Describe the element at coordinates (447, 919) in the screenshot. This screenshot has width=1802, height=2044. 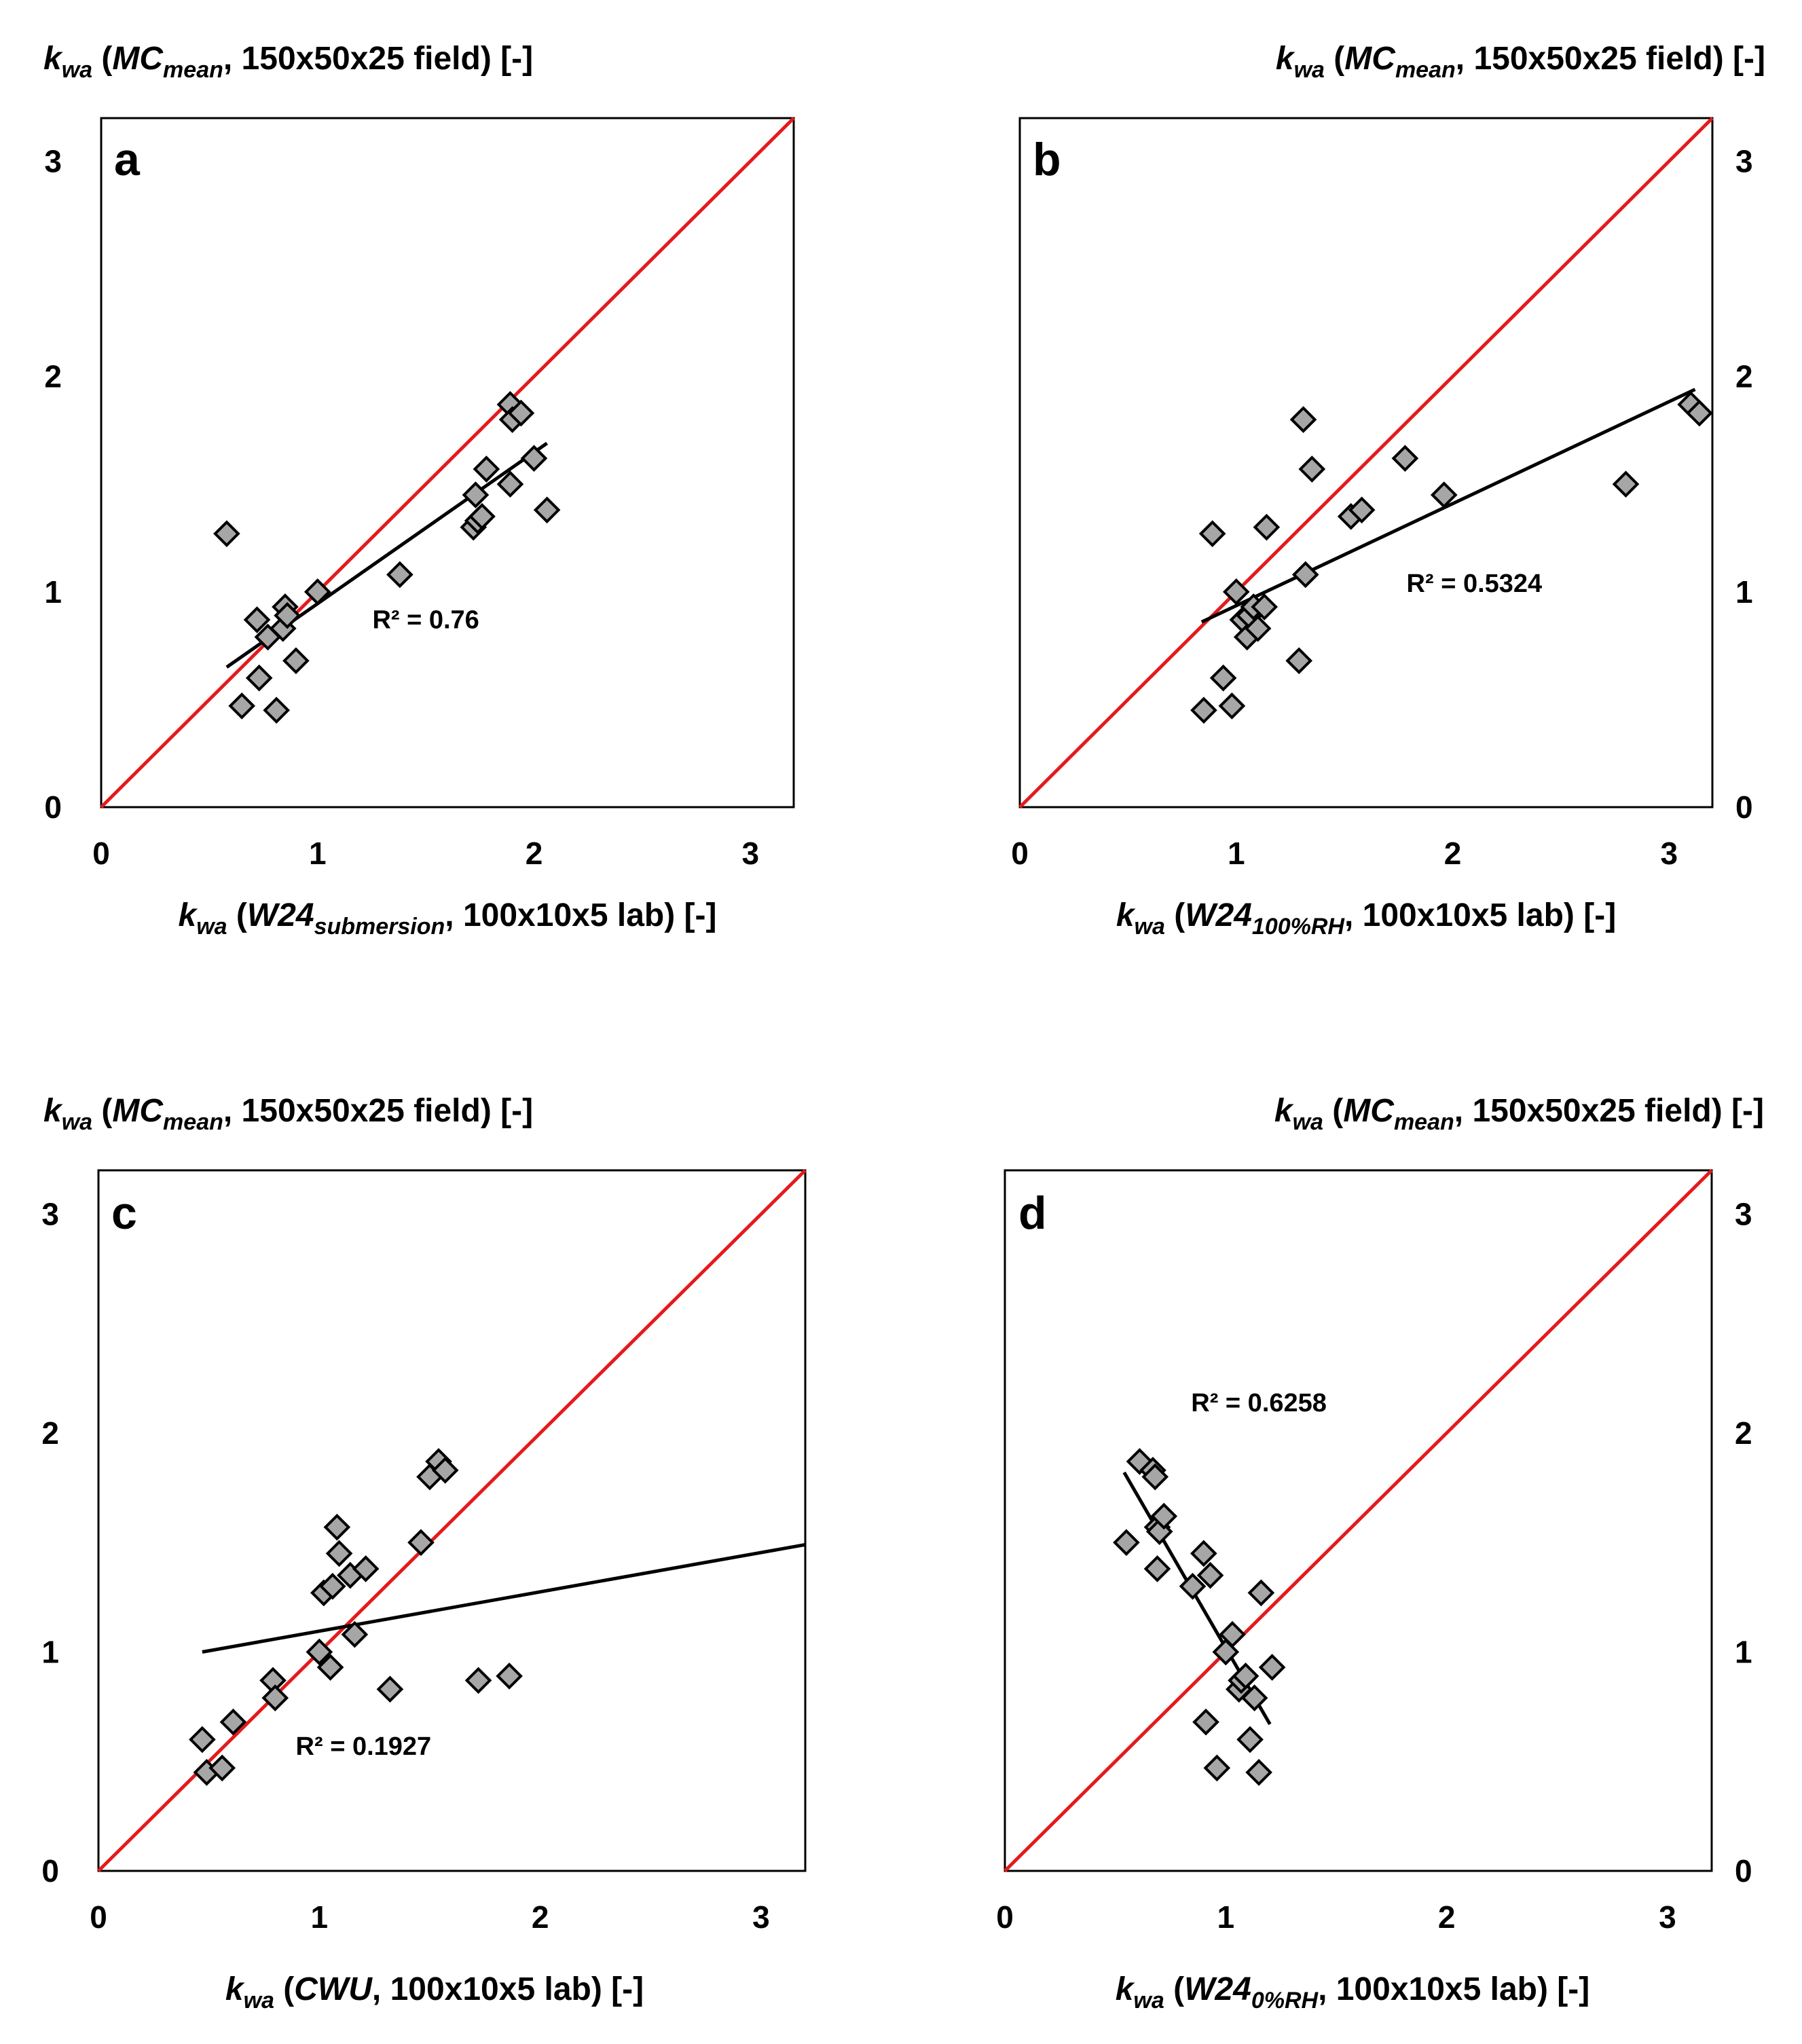
I see `panel-a-x-axis-title: kwa (W24submersion, 100x10x5 lab) [-]` at that location.